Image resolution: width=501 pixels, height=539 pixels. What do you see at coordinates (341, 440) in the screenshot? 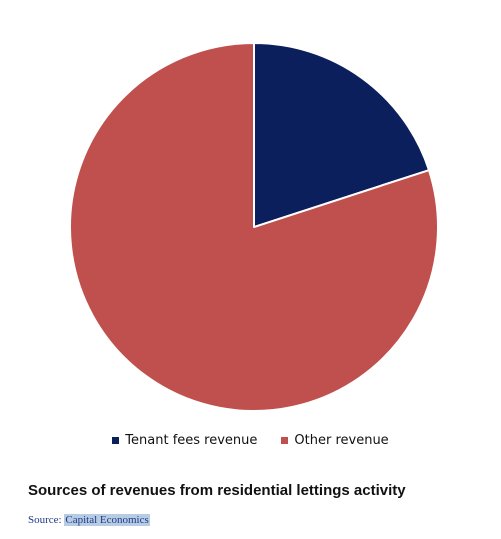
I see `legend-label-other-revenue: Other revenue` at bounding box center [341, 440].